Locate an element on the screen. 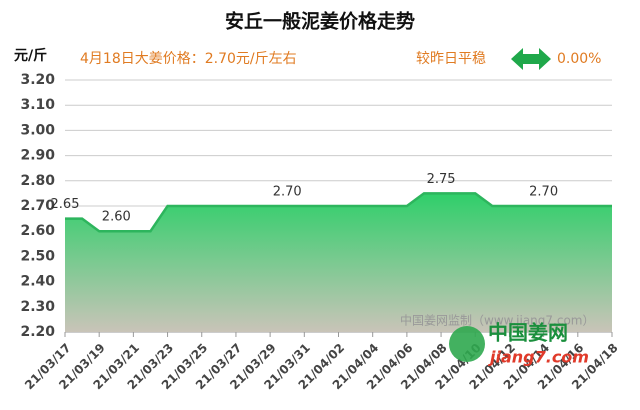  y-unit: 元/斤 is located at coordinates (30, 55).